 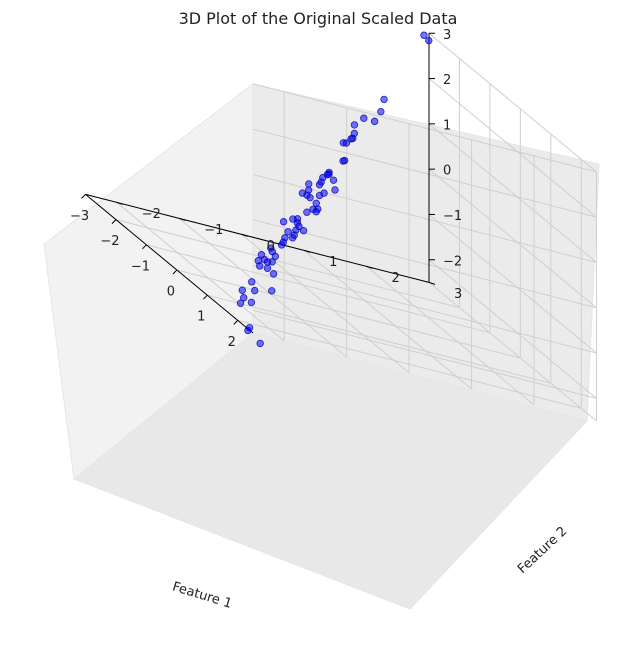 I want to click on y-tick-label: 0, so click(x=271, y=246).